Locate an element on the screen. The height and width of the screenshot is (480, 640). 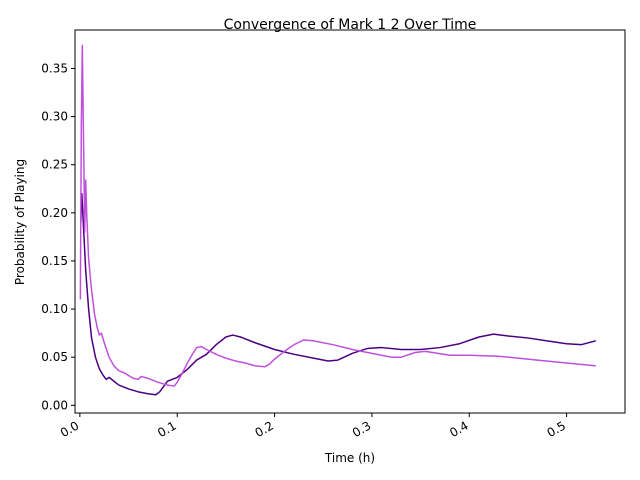
y-tick-label: 0.35 is located at coordinates (54, 68).